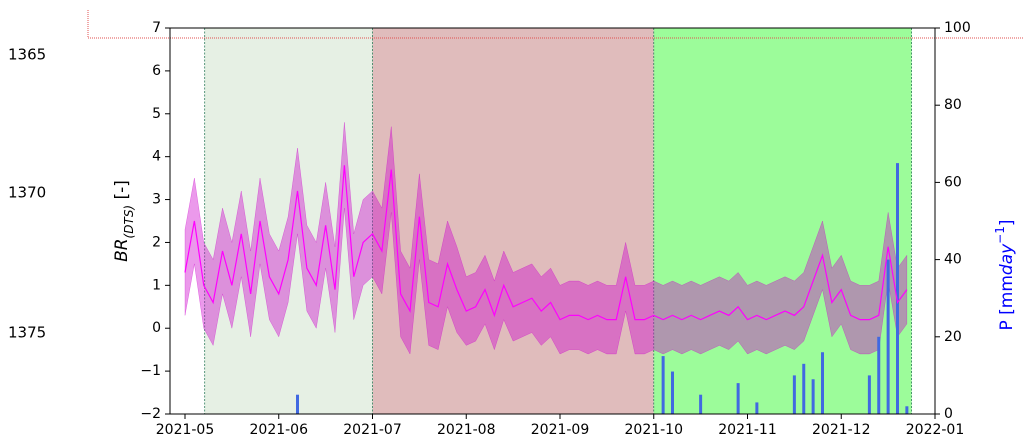 This screenshot has width=1023, height=441. What do you see at coordinates (288, 221) in the screenshot?
I see `period-shade` at bounding box center [288, 221].